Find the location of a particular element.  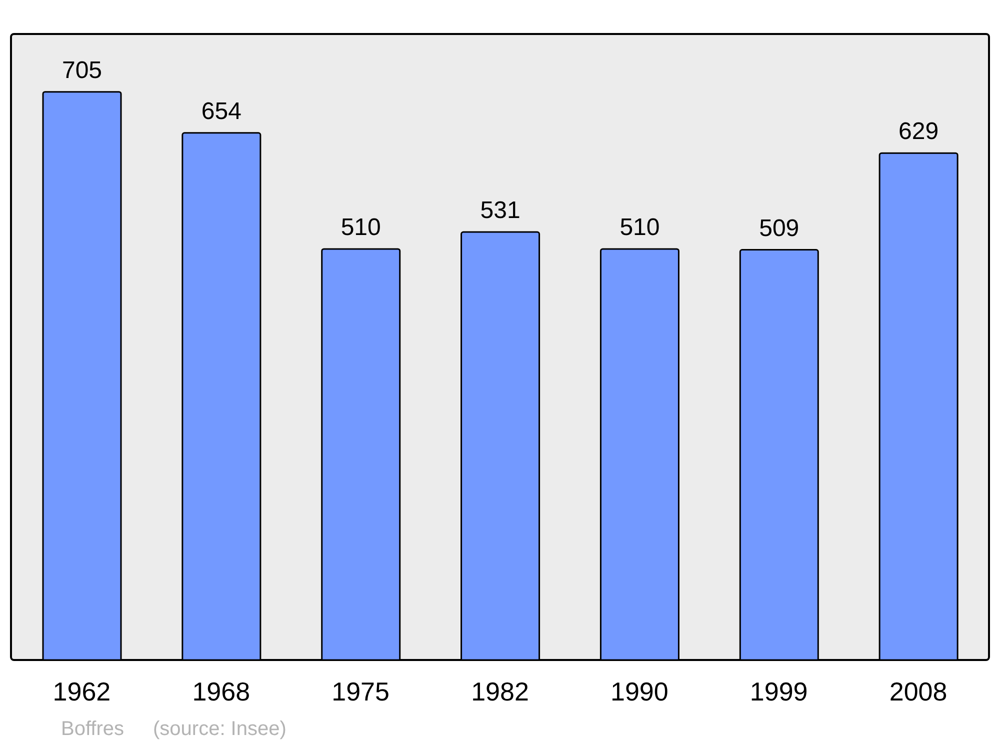

x-tick-label: 1962 is located at coordinates (81, 691).